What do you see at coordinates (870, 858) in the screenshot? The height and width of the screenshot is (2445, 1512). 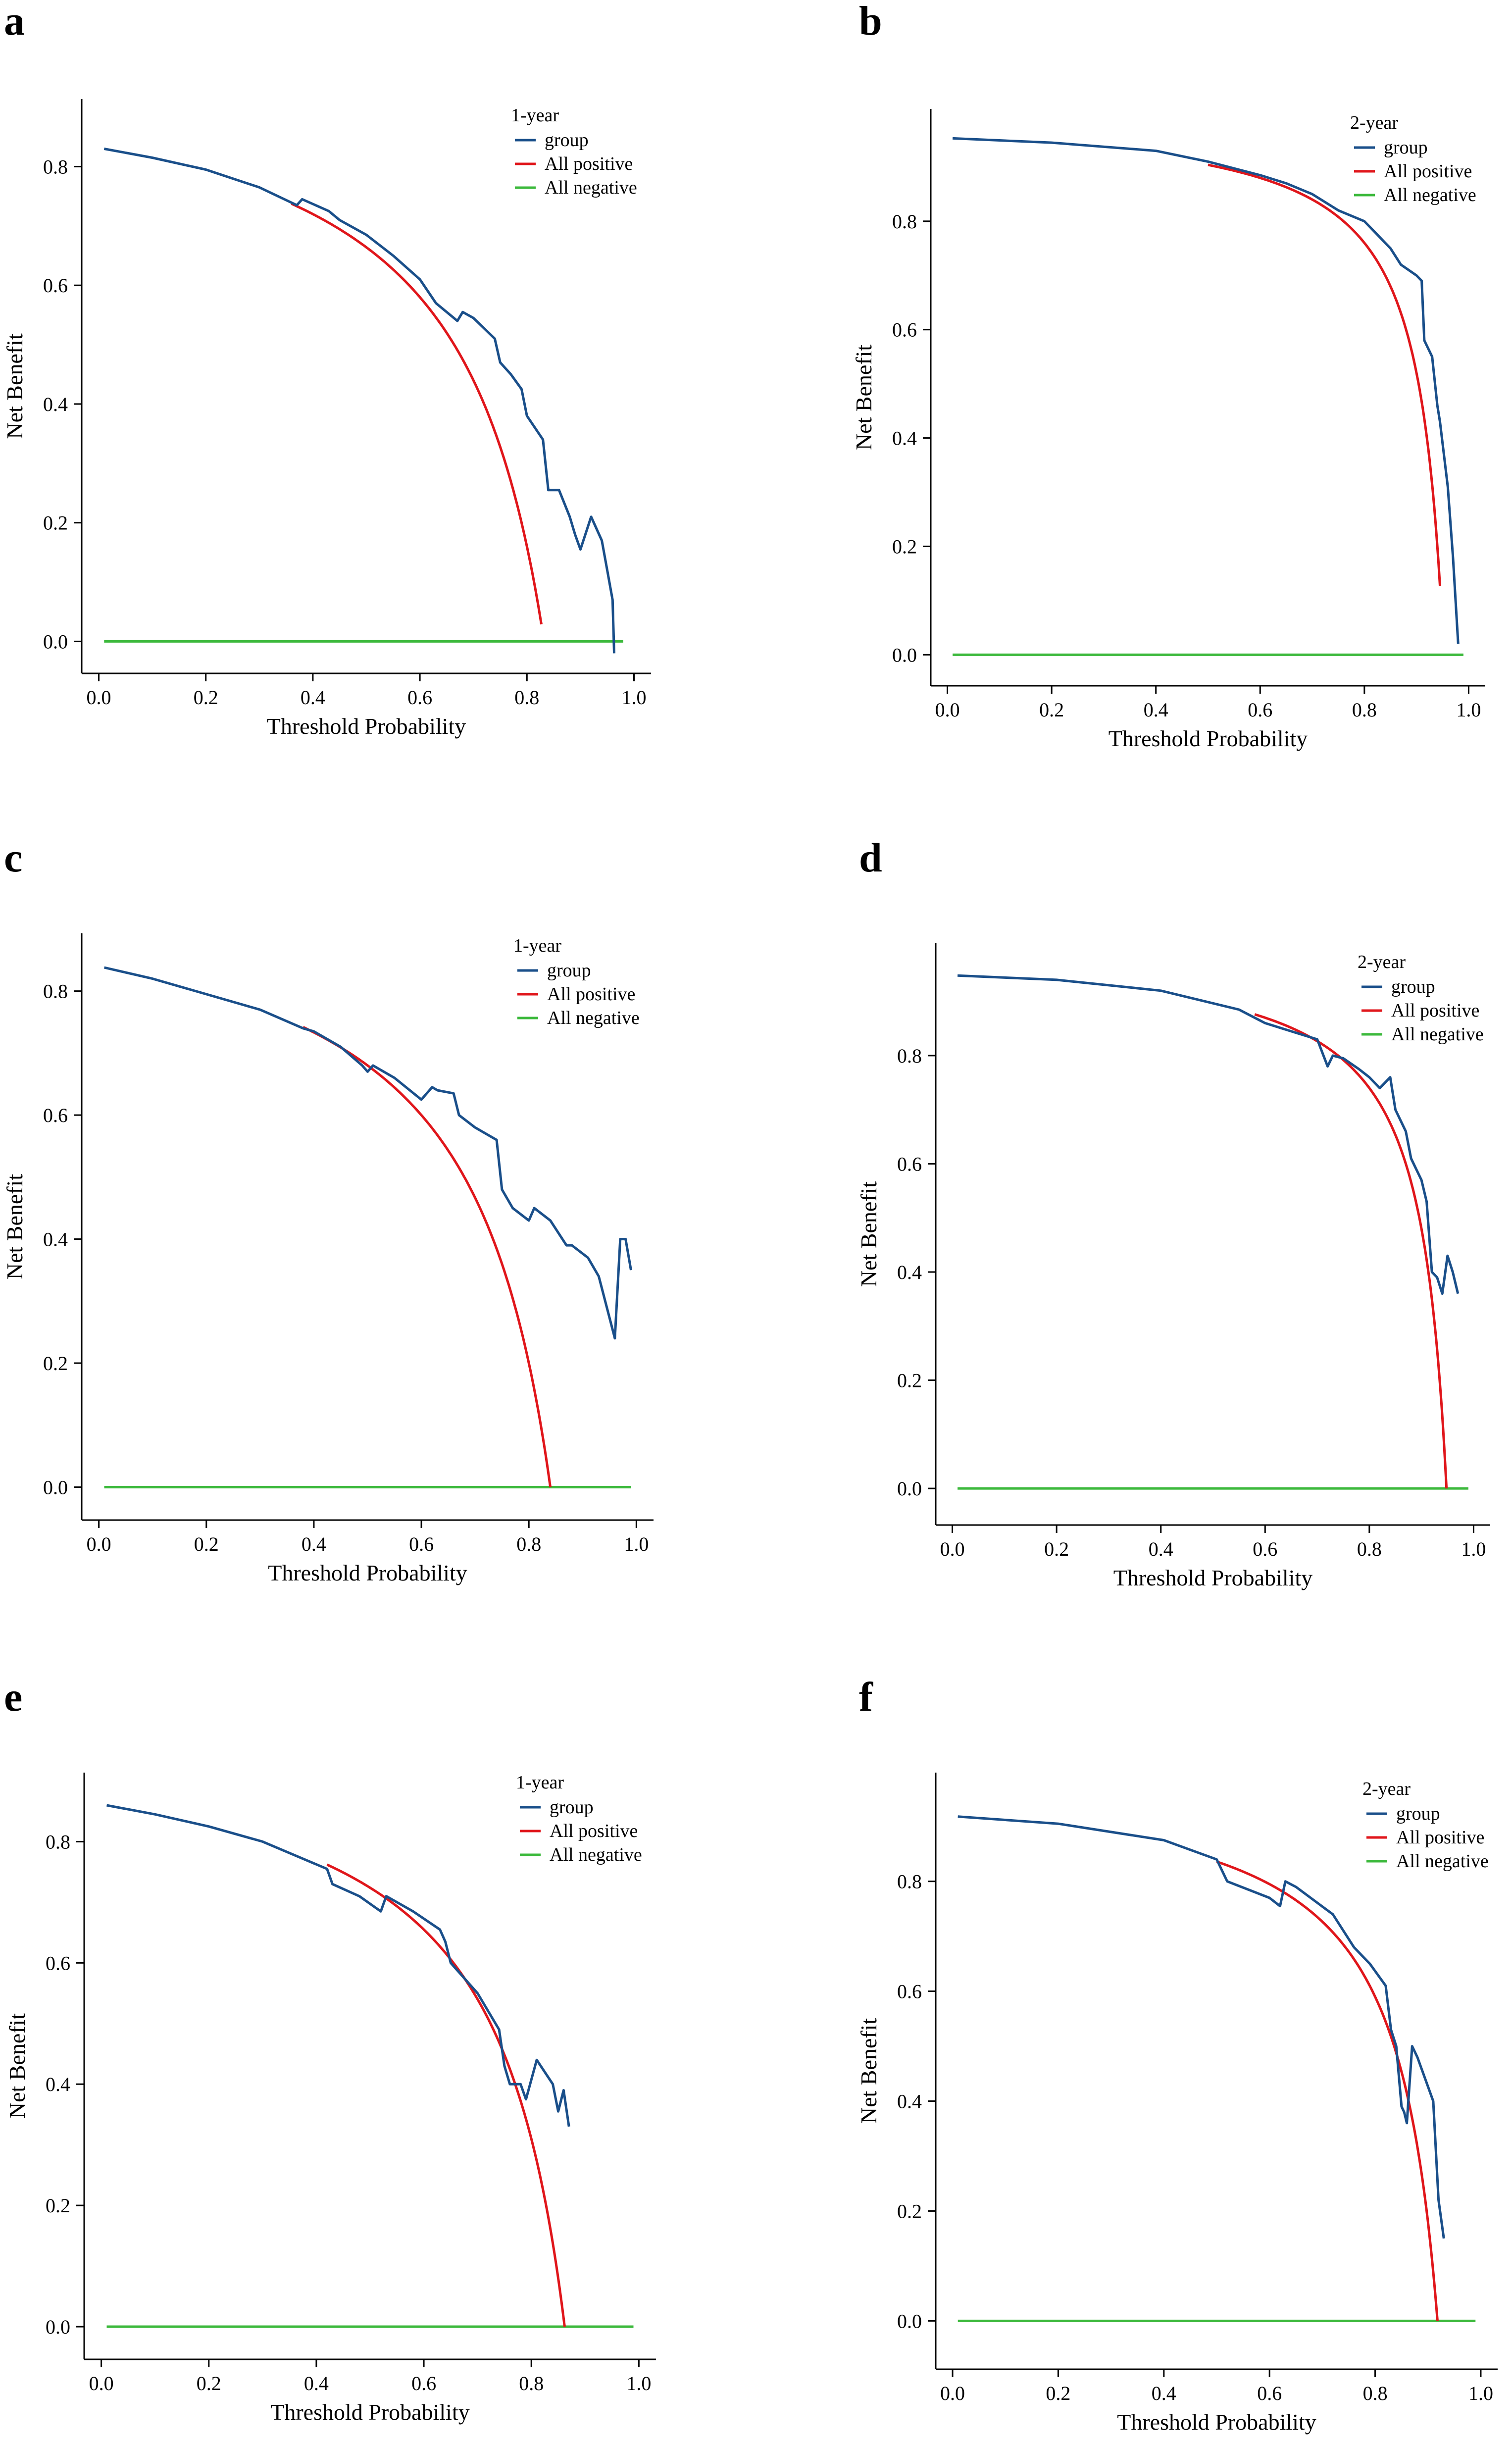 I see `panel-letter-d: d` at bounding box center [870, 858].